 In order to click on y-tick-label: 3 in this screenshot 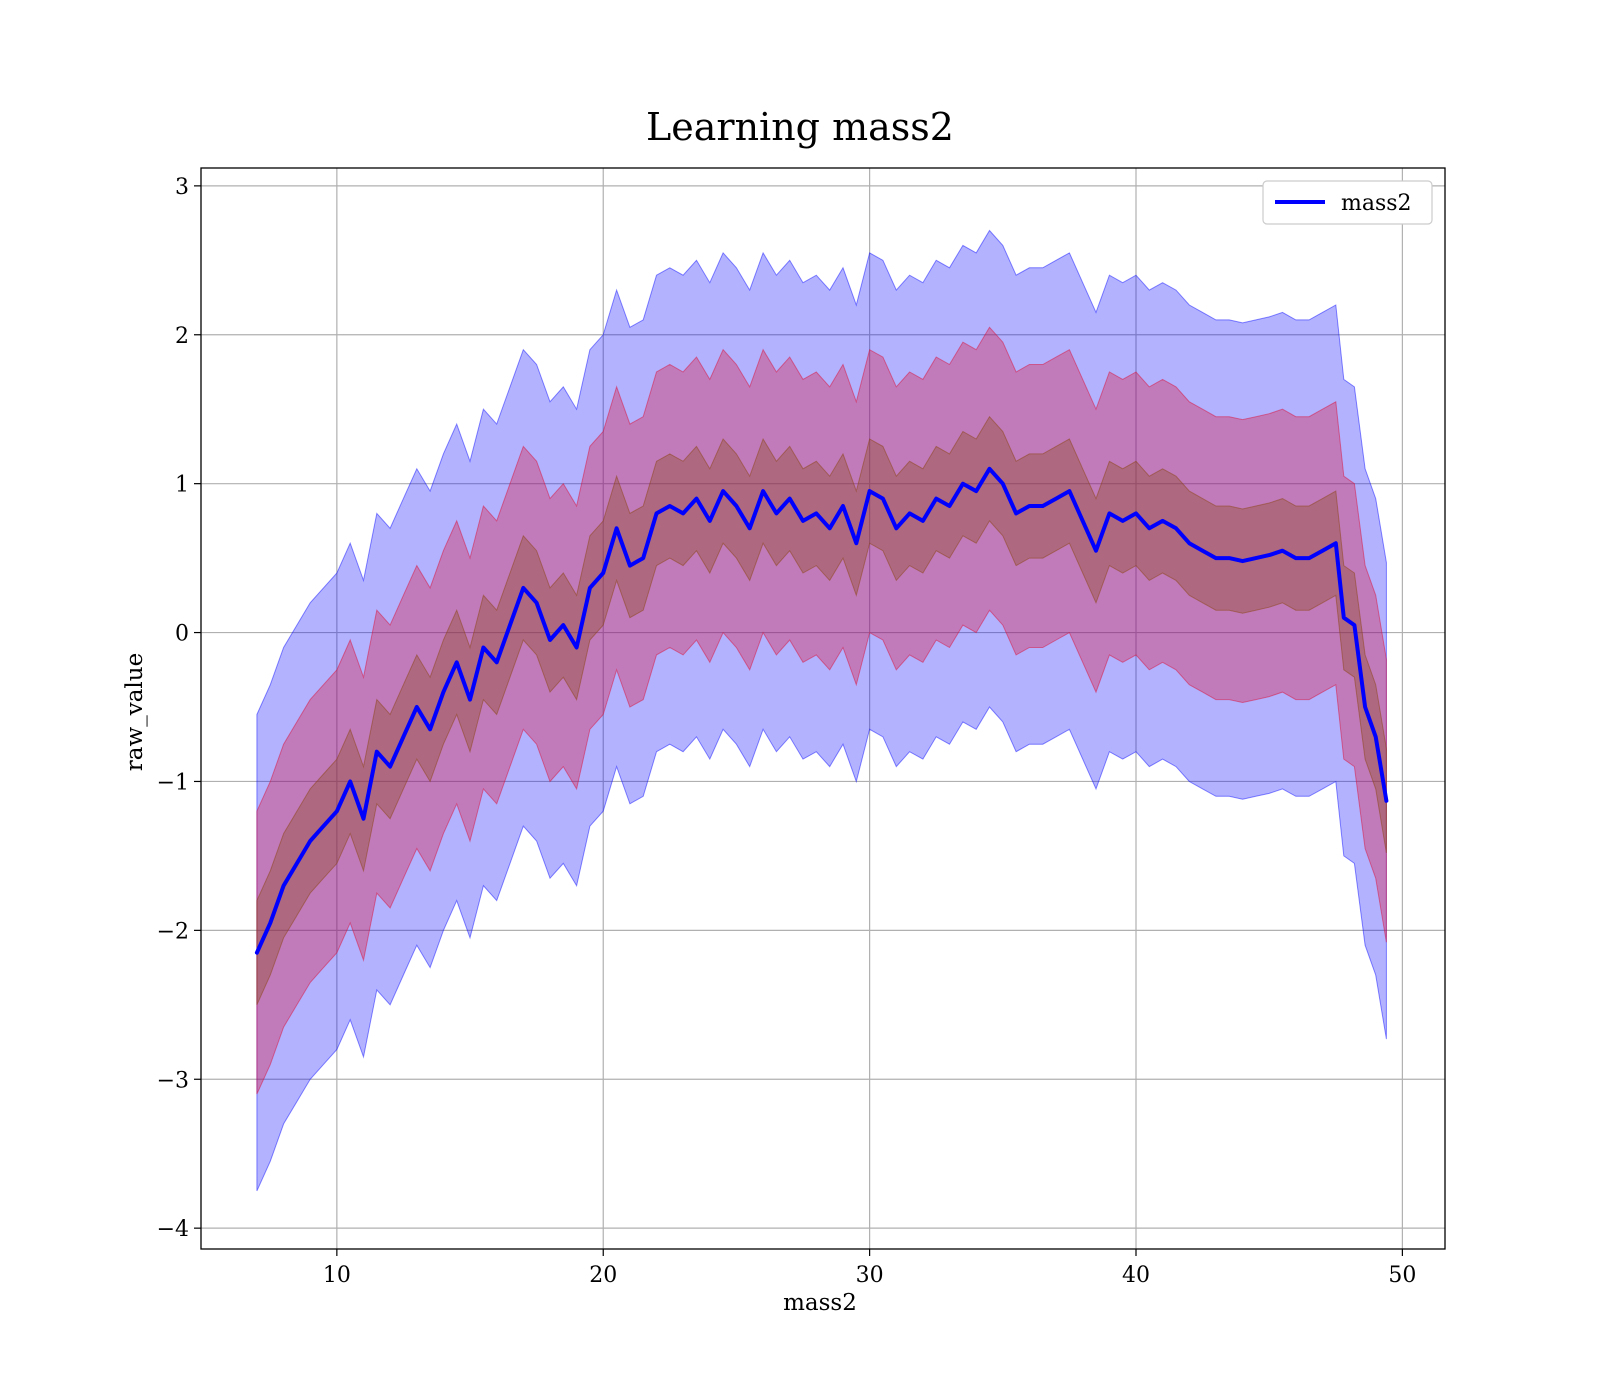, I will do `click(182, 187)`.